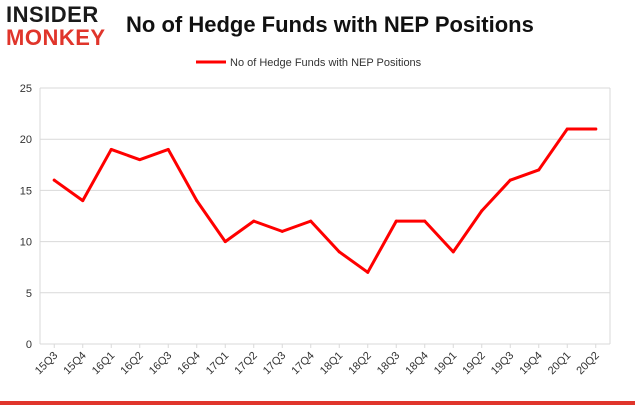 The height and width of the screenshot is (405, 635). I want to click on logo-line-top: INSIDER, so click(52, 14).